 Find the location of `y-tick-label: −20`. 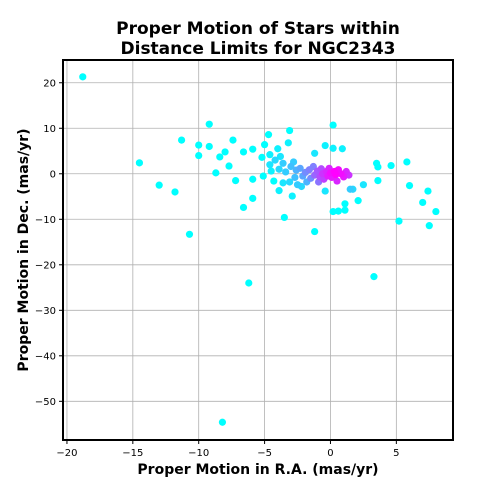

y-tick-label: −20 is located at coordinates (45, 265).